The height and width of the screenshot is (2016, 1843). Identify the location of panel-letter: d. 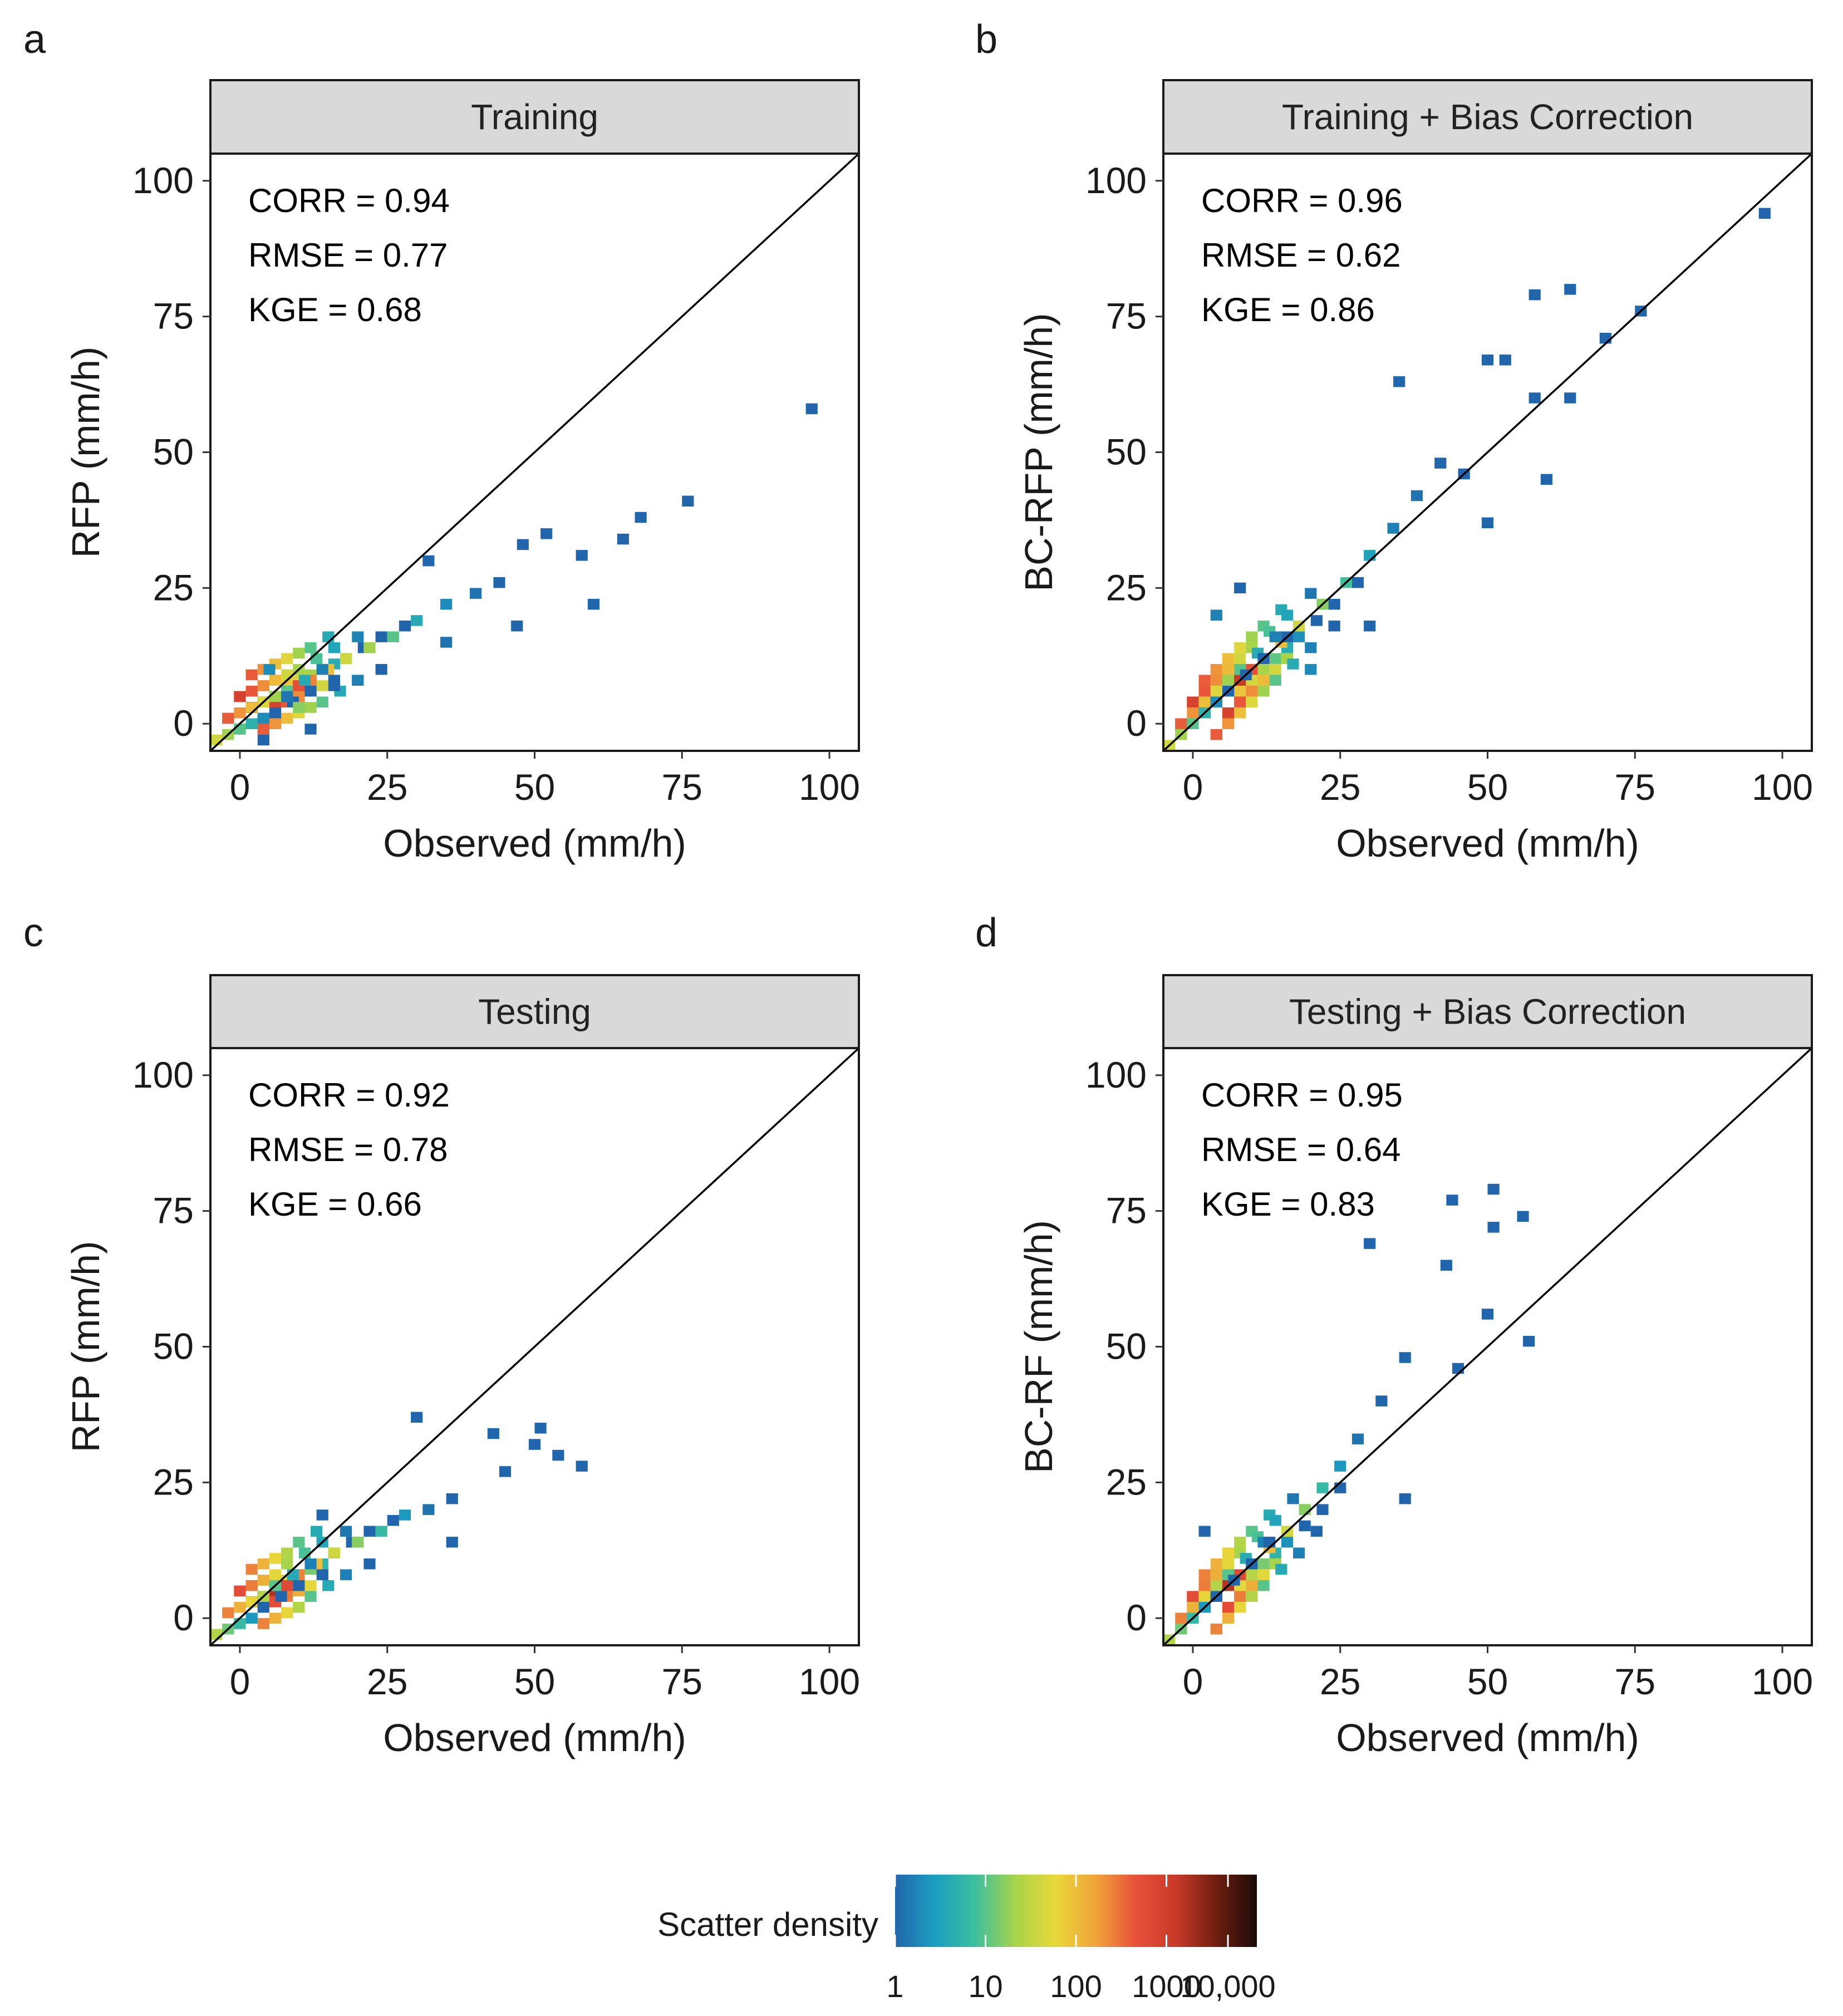
(986, 933).